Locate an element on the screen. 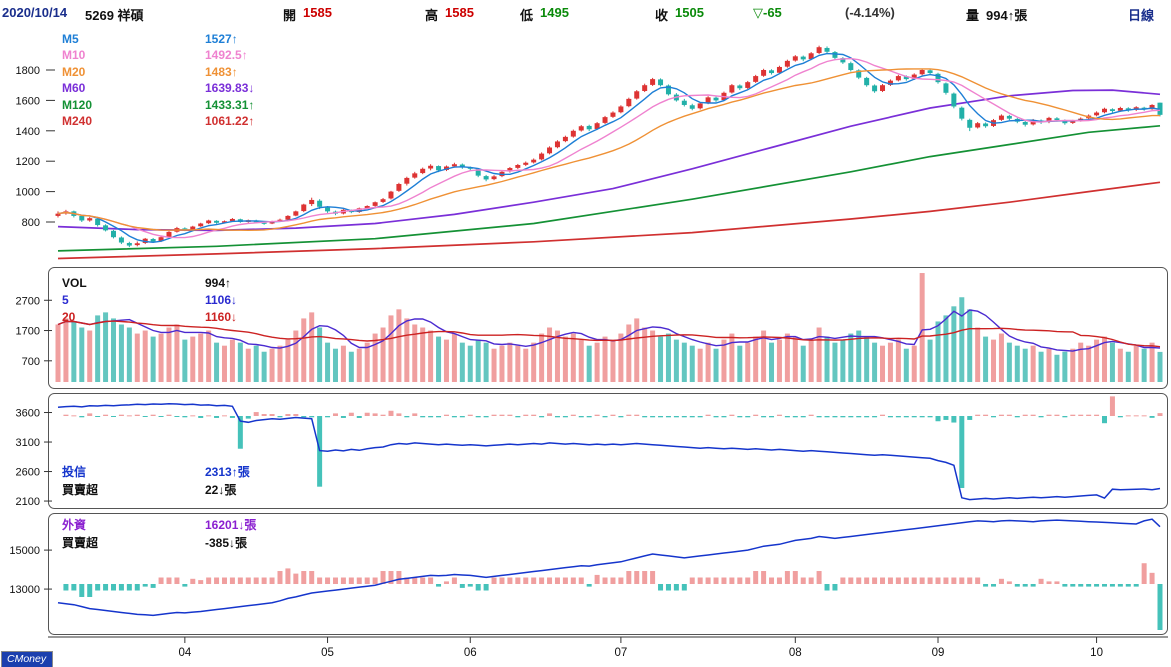 The image size is (1171, 667). volume-value: 994↑張 is located at coordinates (1007, 15).